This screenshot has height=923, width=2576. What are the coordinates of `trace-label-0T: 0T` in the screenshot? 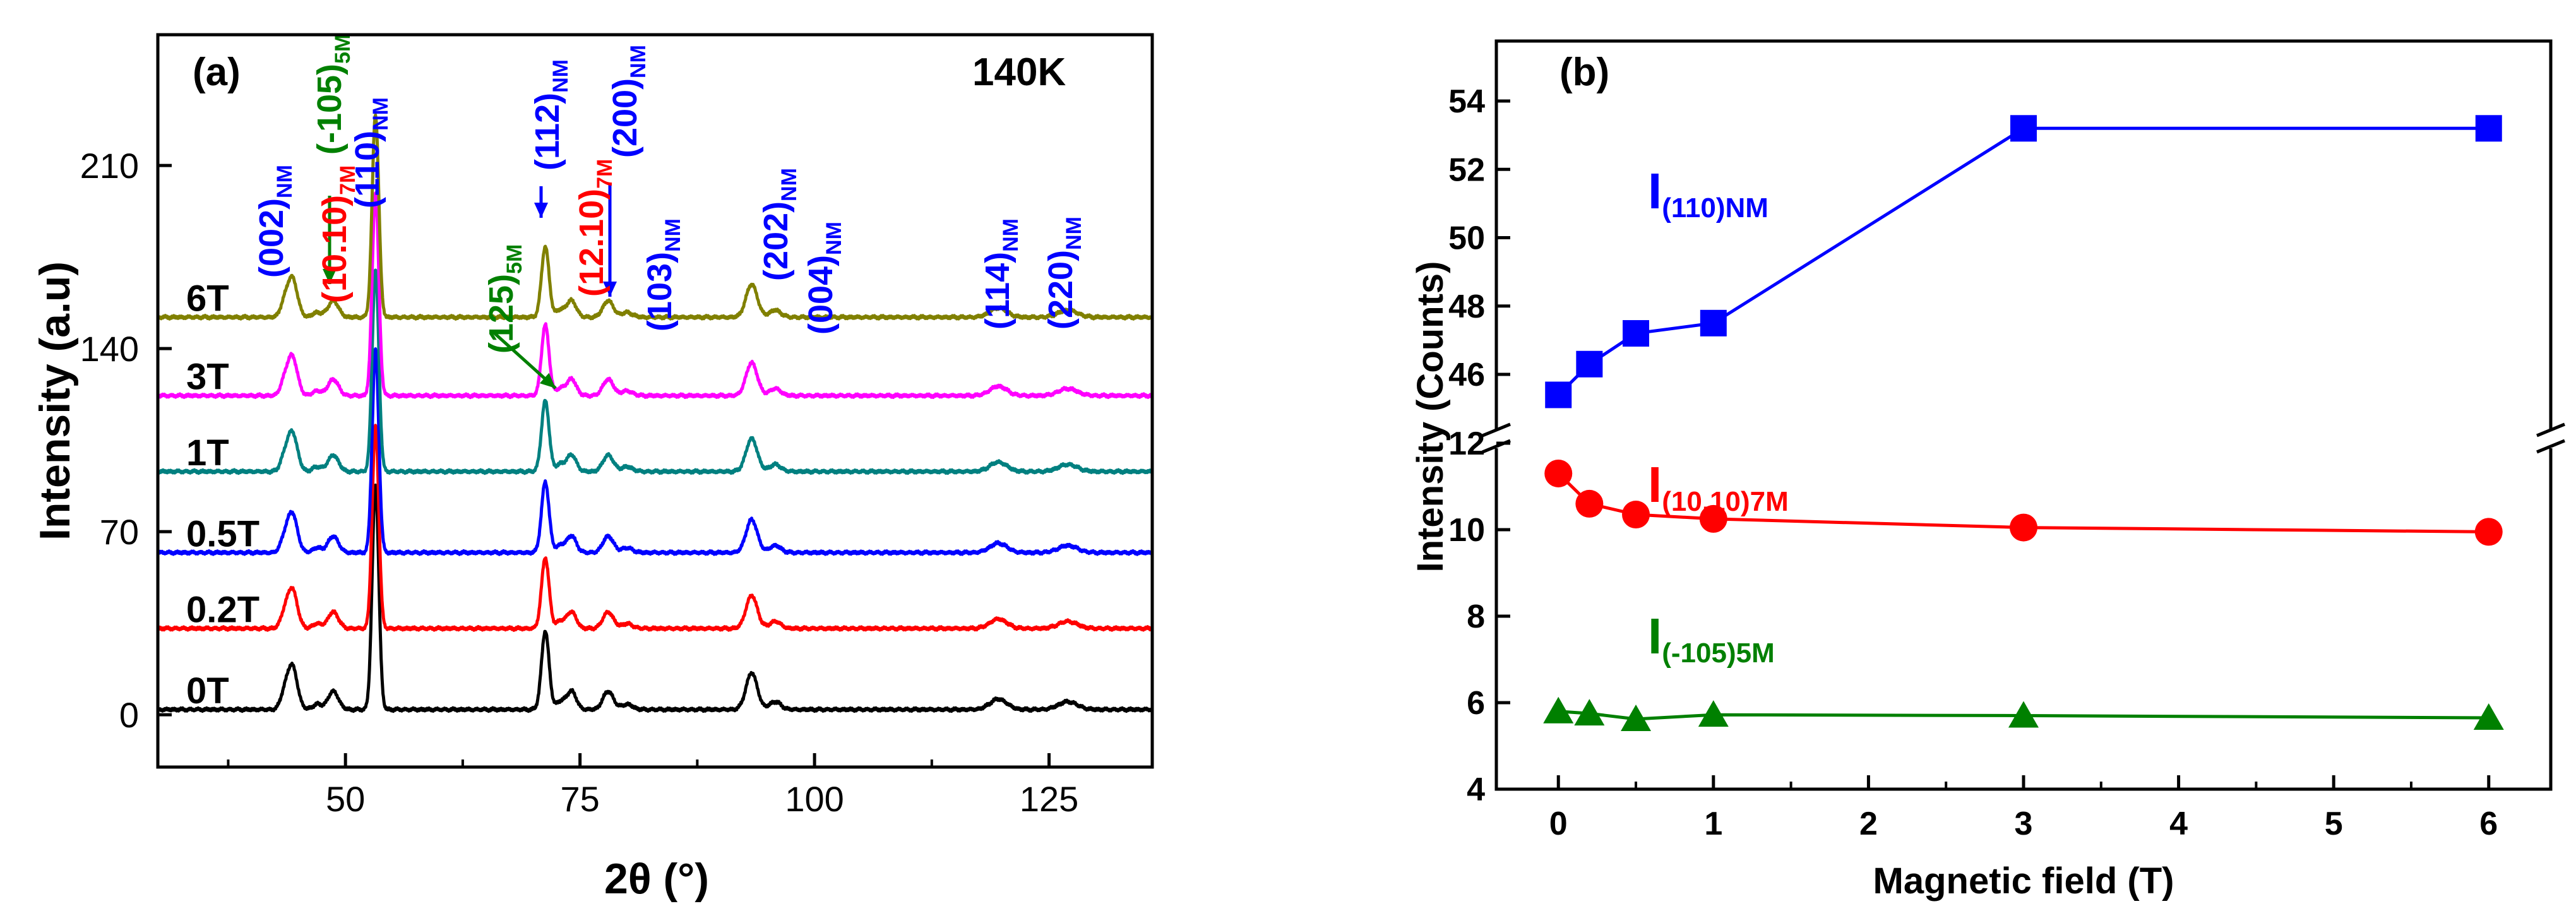 It's located at (207, 691).